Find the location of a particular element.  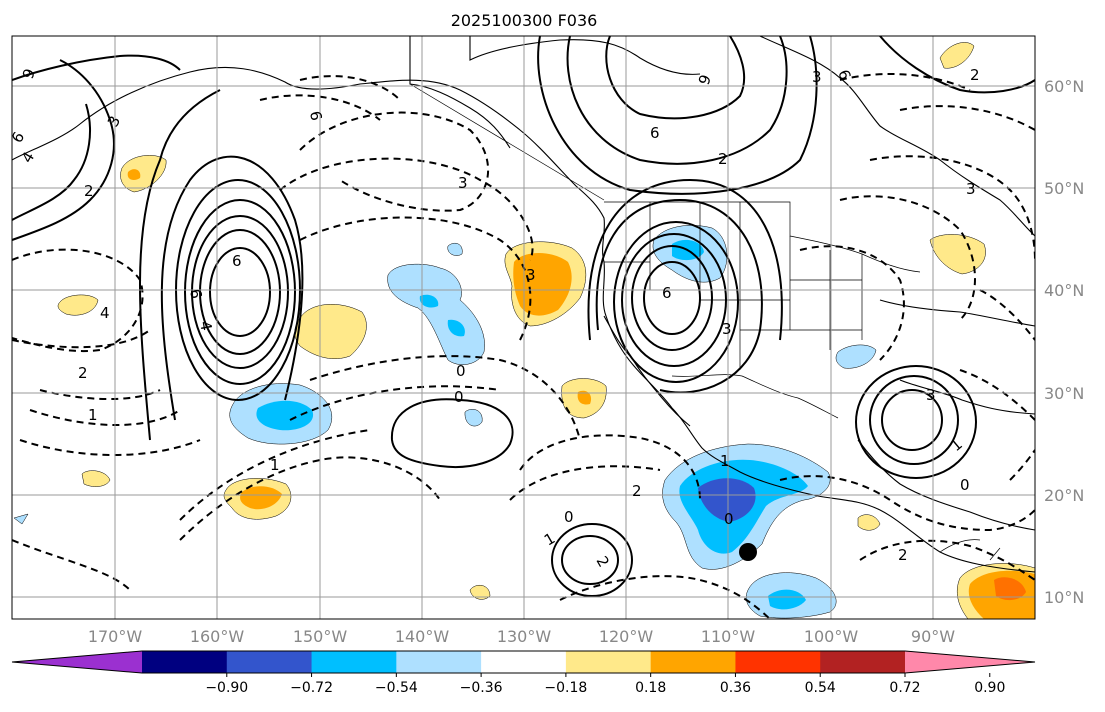

colorbar-tick-label: 0.54 is located at coordinates (820, 688).